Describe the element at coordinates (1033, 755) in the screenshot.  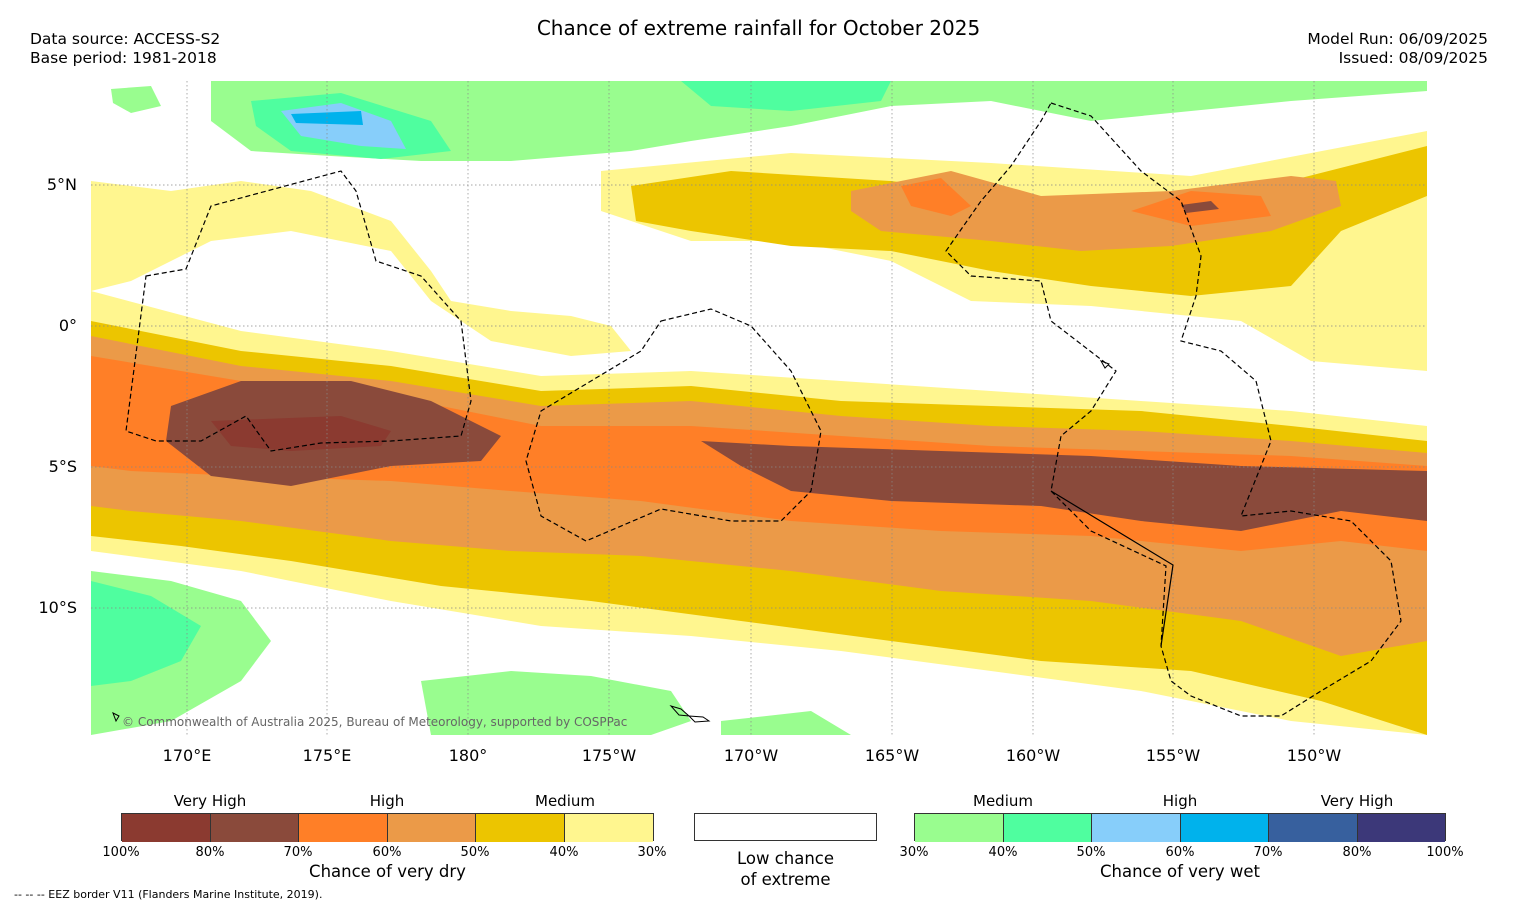
I see `lon-label-160w: 160°W` at that location.